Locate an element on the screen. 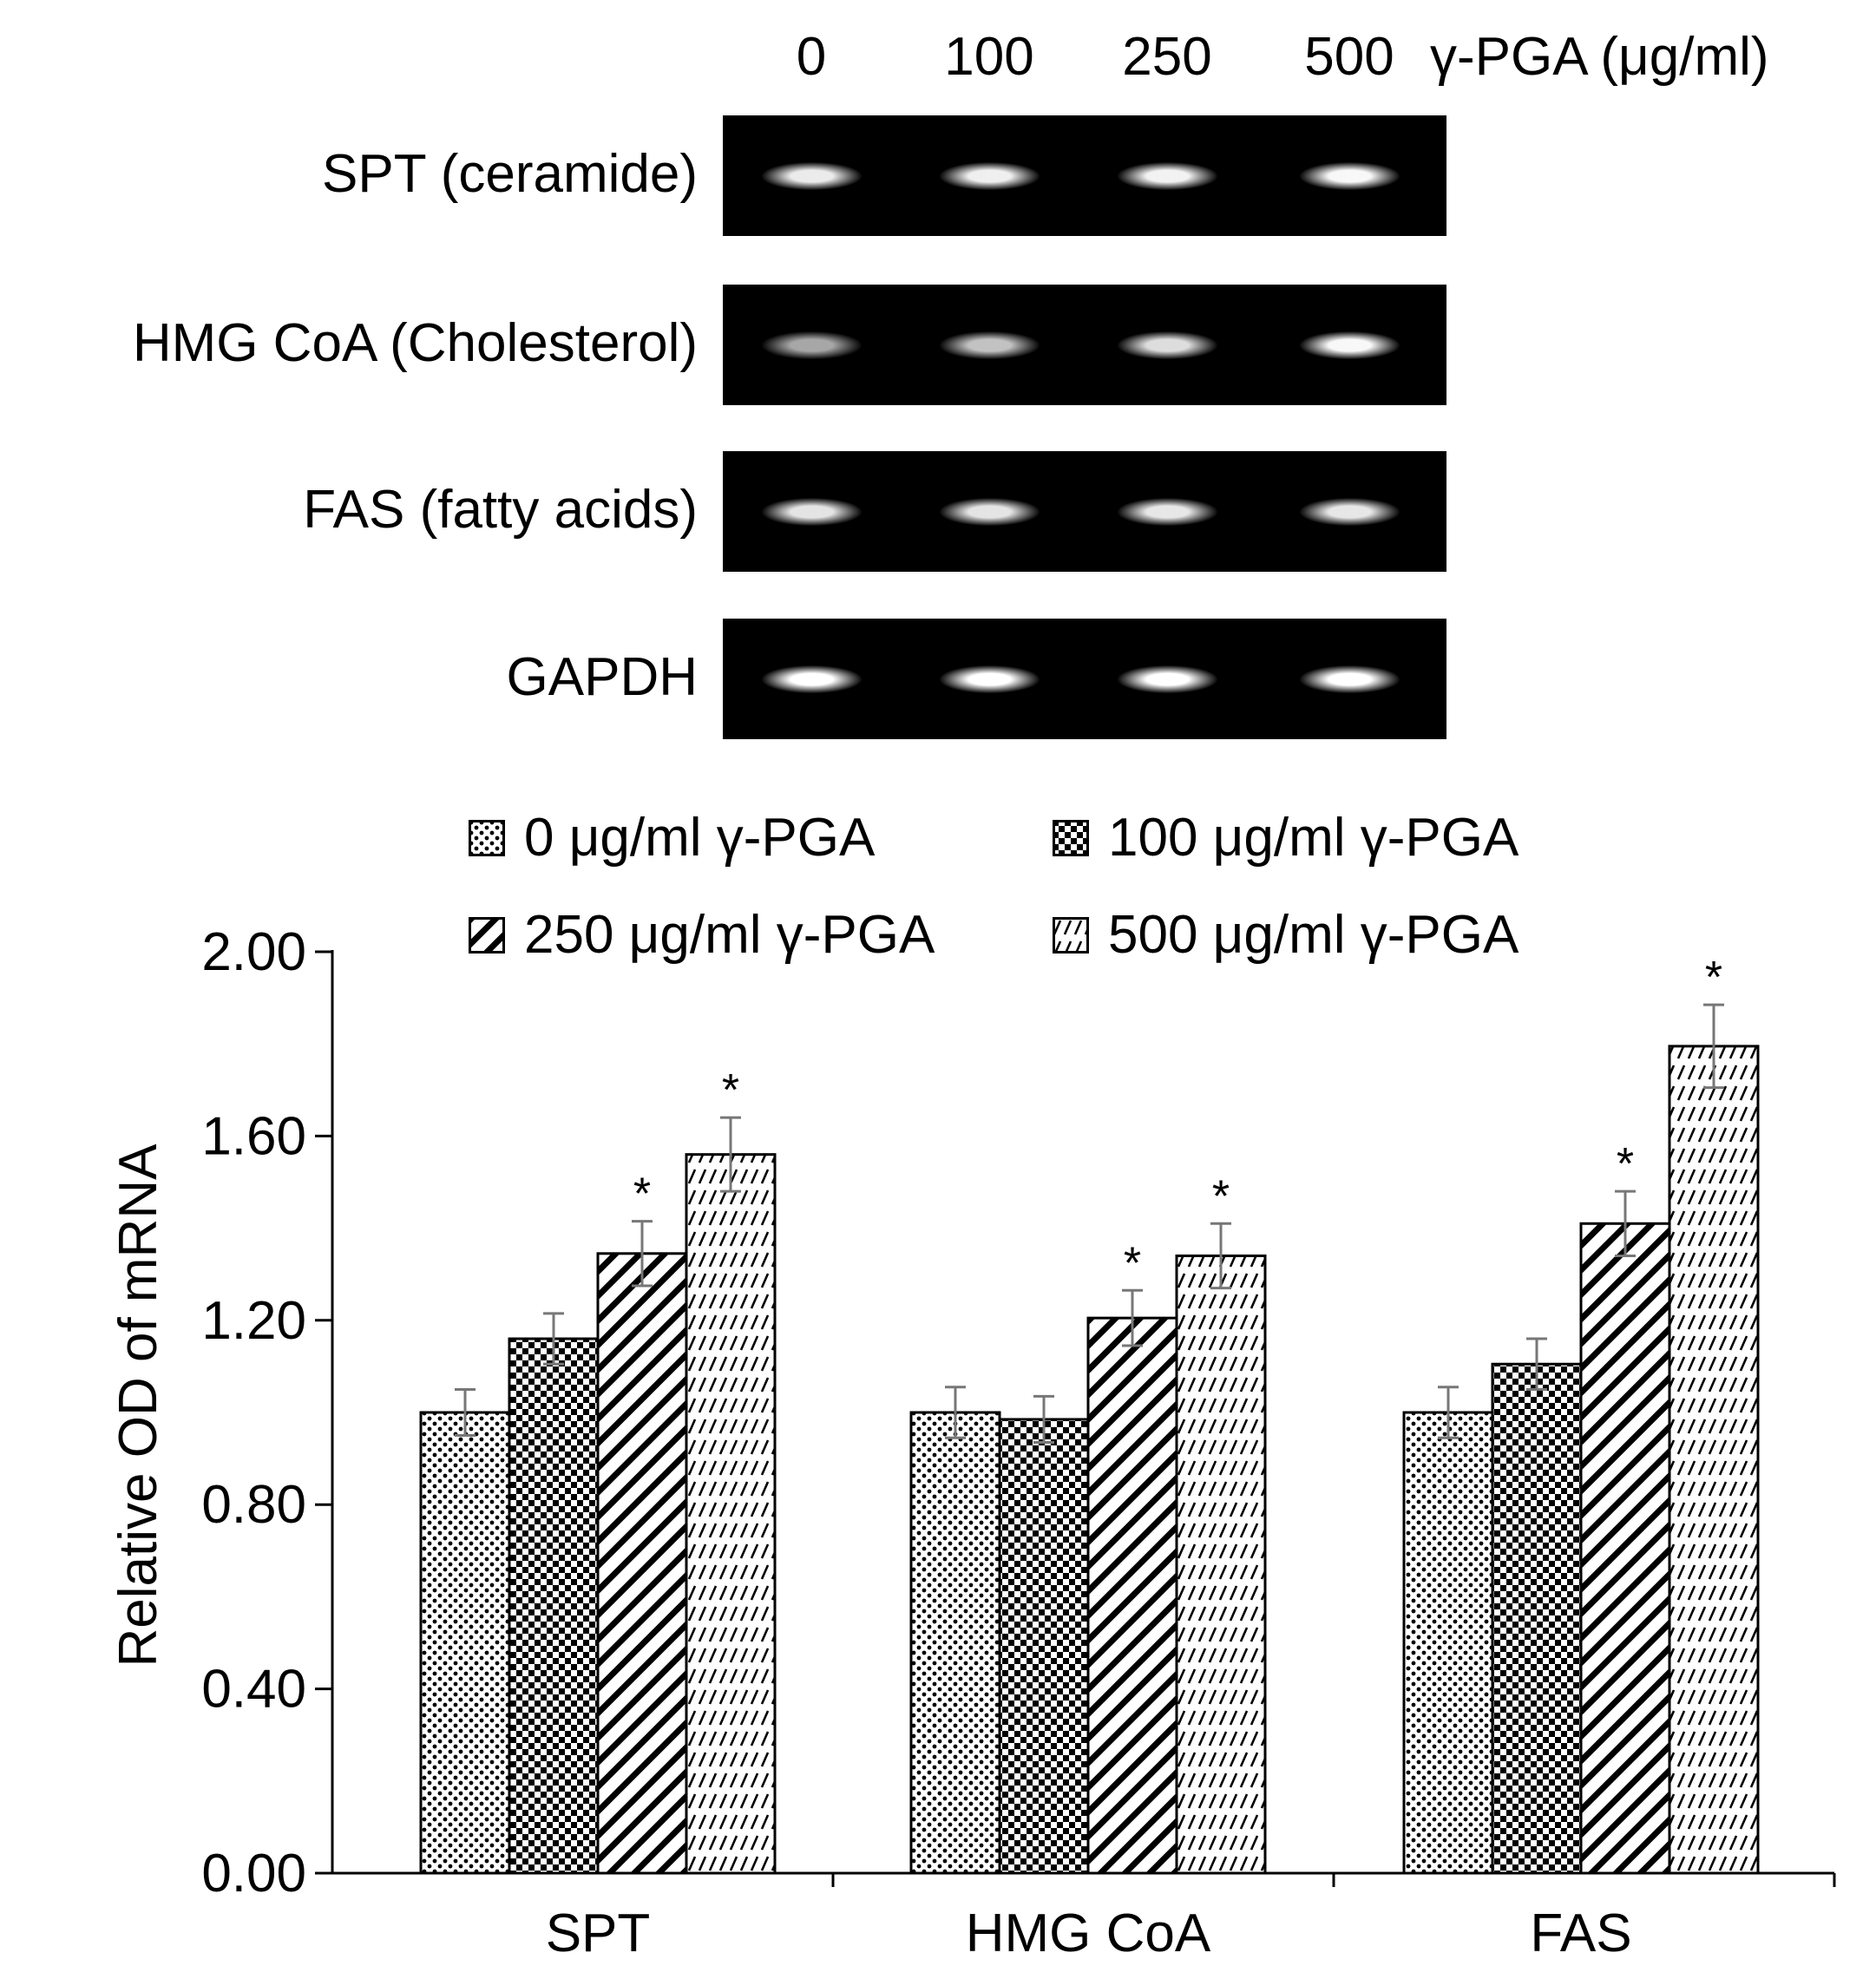 This screenshot has height=1979, width=1876. lane-label-100: 100 is located at coordinates (989, 57).